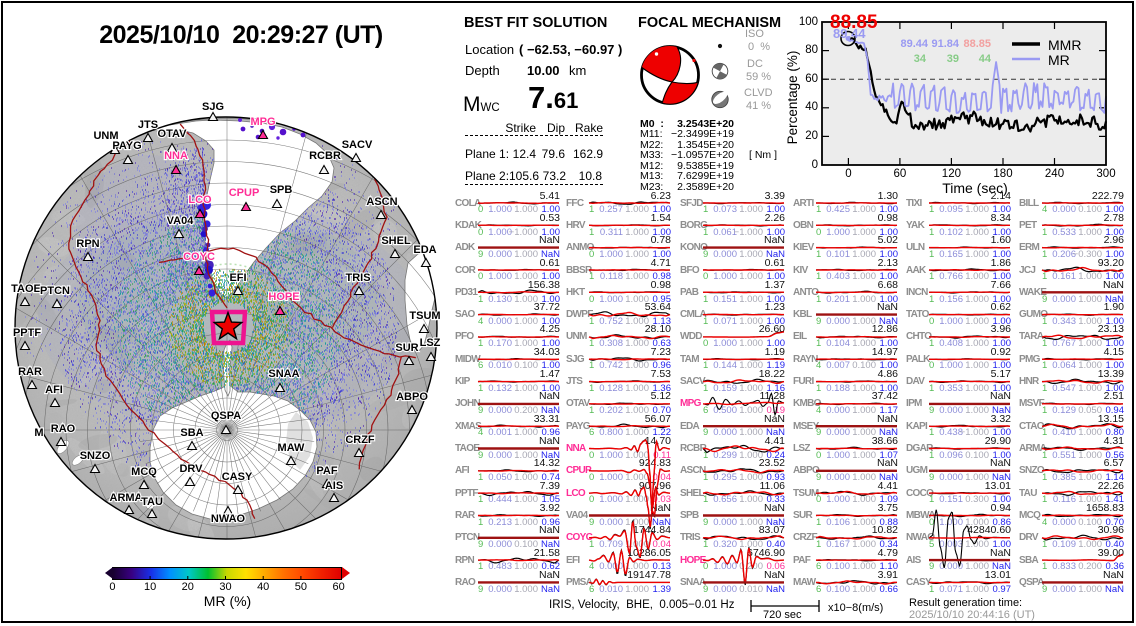 The image size is (1136, 626). I want to click on svg-text: ASCN, so click(381, 202).